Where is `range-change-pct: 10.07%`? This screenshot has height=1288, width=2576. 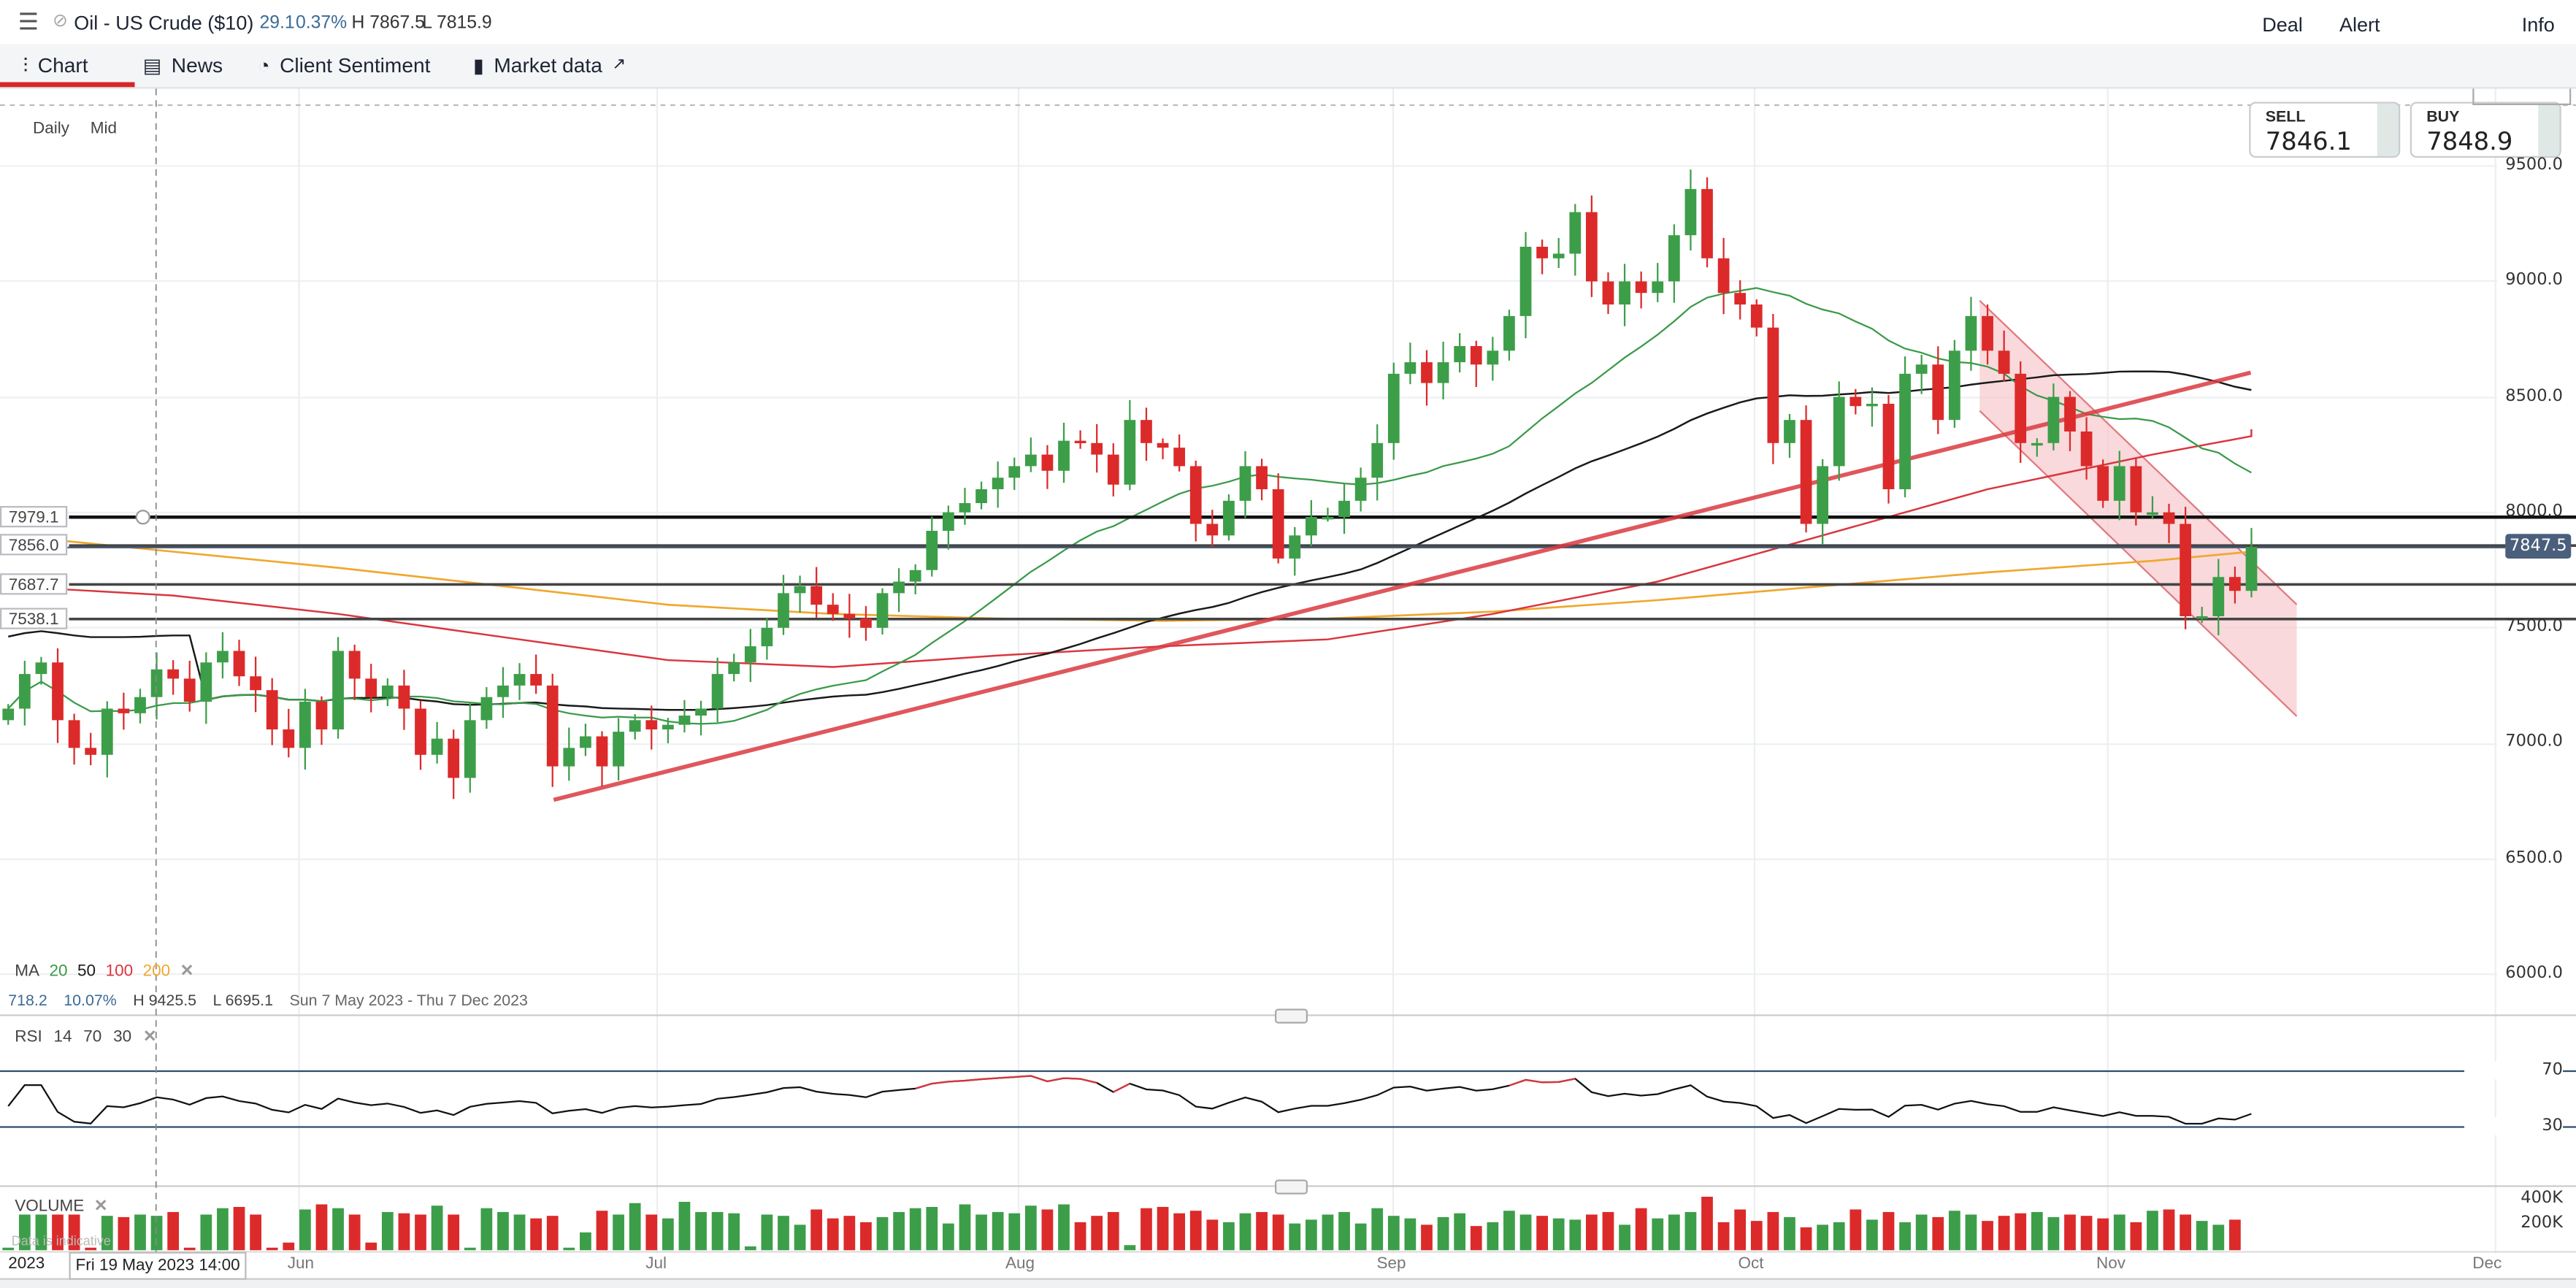 range-change-pct: 10.07% is located at coordinates (90, 1002).